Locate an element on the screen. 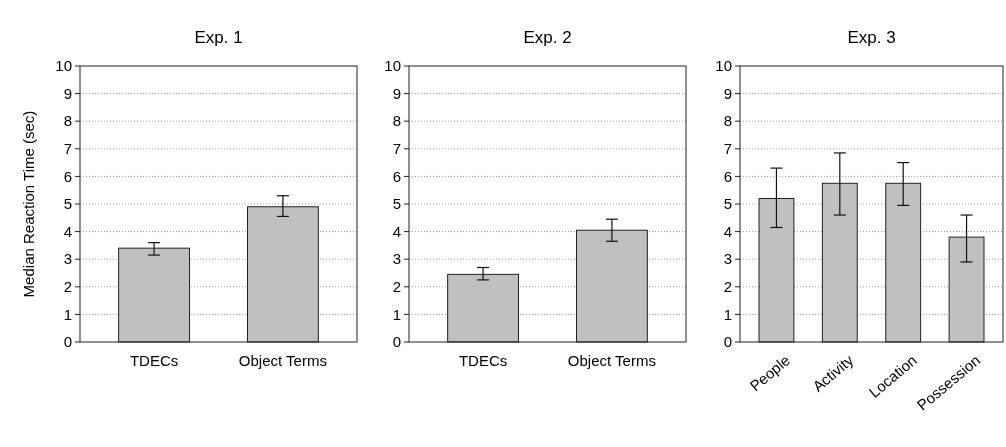  chart-title: Exp. 1 is located at coordinates (218, 37).